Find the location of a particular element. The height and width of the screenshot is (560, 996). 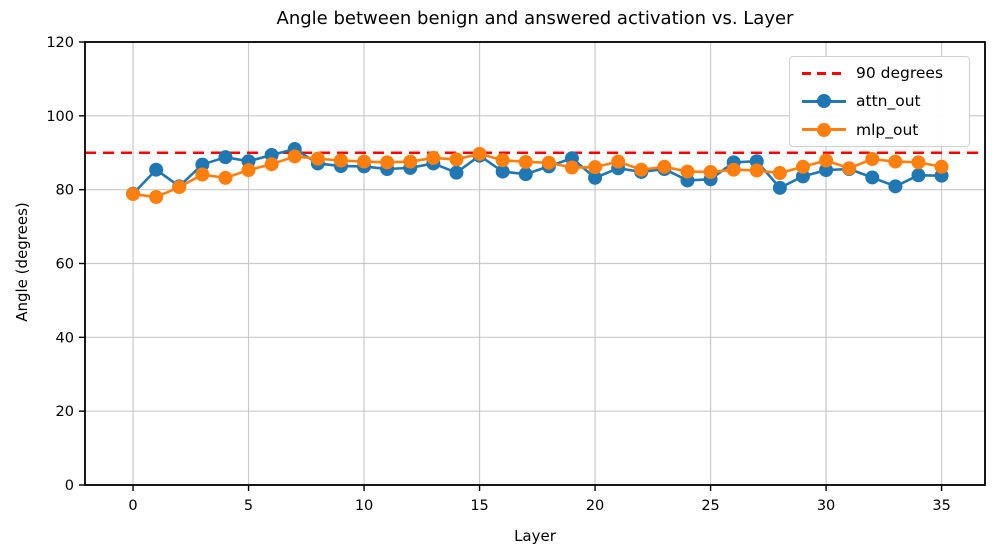

y-axis-label: Angle (degrees) is located at coordinates (22, 262).